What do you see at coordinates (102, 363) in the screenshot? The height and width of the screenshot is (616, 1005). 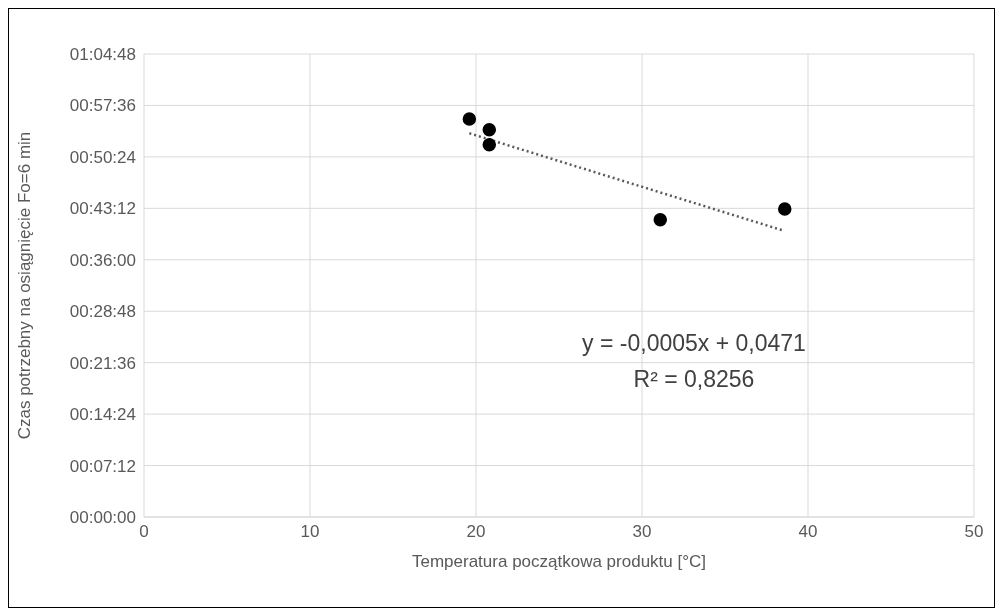 I see `y-tick-label: 00:21:36` at bounding box center [102, 363].